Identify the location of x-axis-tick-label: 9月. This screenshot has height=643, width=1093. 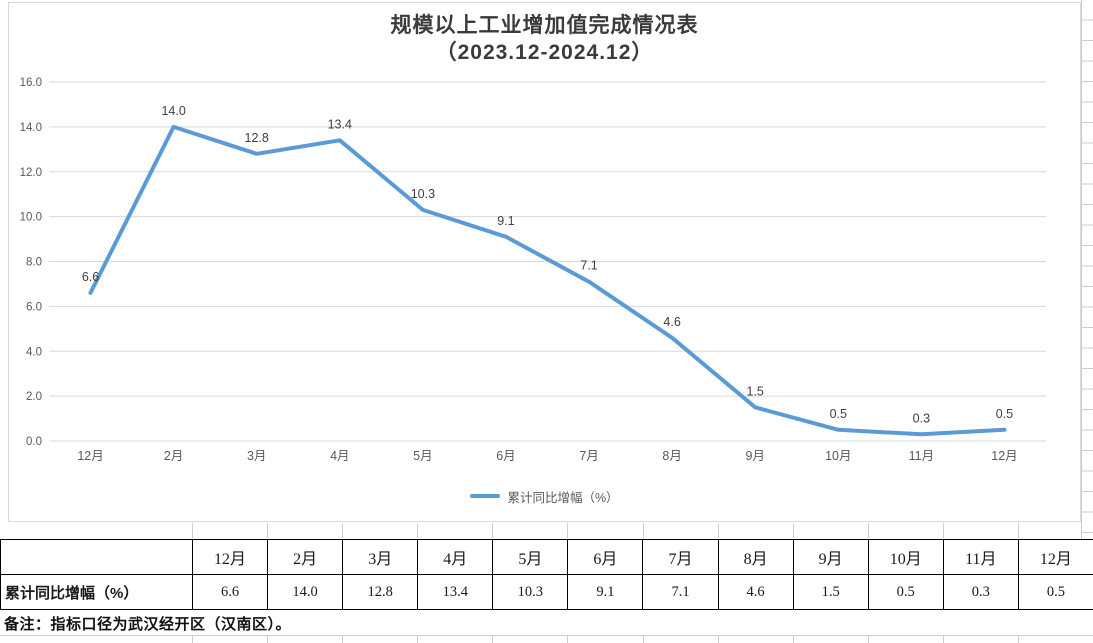
(754, 456).